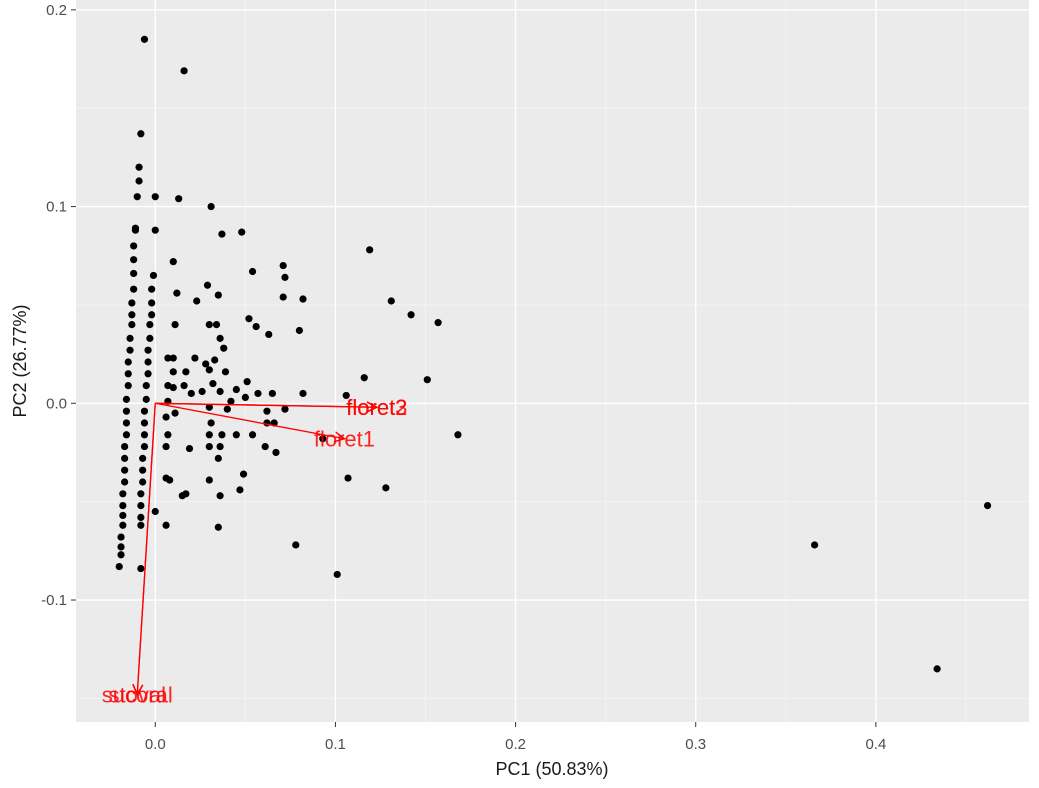 The image size is (1039, 788). I want to click on x-tick-label: 0.0, so click(155, 744).